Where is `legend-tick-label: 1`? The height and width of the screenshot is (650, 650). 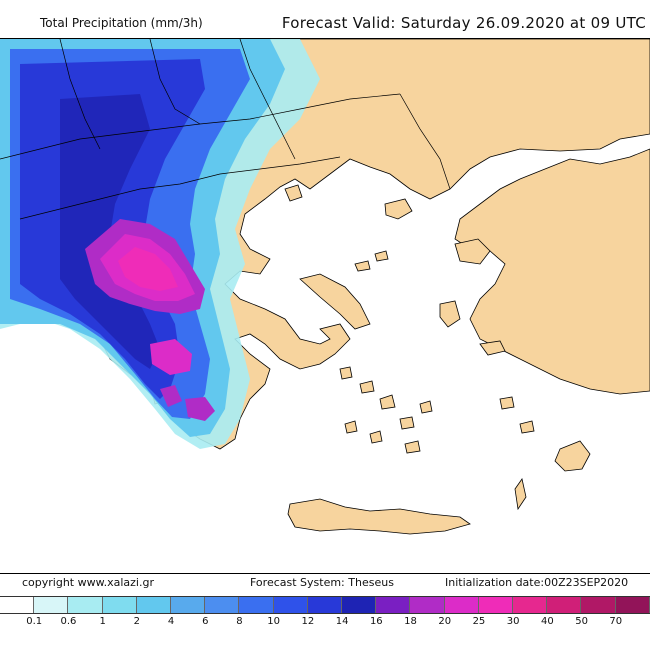 legend-tick-label: 1 is located at coordinates (102, 621).